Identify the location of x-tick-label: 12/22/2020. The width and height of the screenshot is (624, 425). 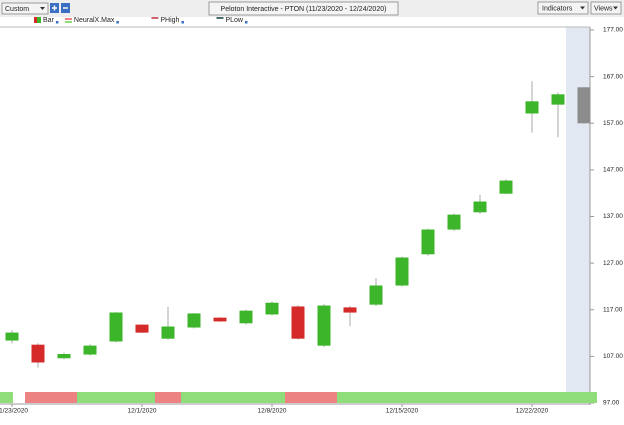
(532, 411).